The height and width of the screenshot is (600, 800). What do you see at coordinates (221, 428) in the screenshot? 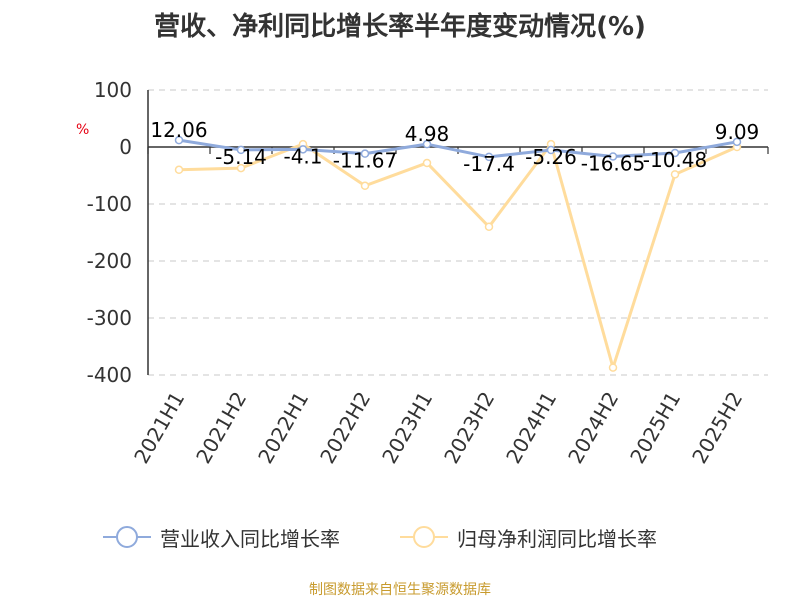
I see `x-tick-label: 2021H2` at bounding box center [221, 428].